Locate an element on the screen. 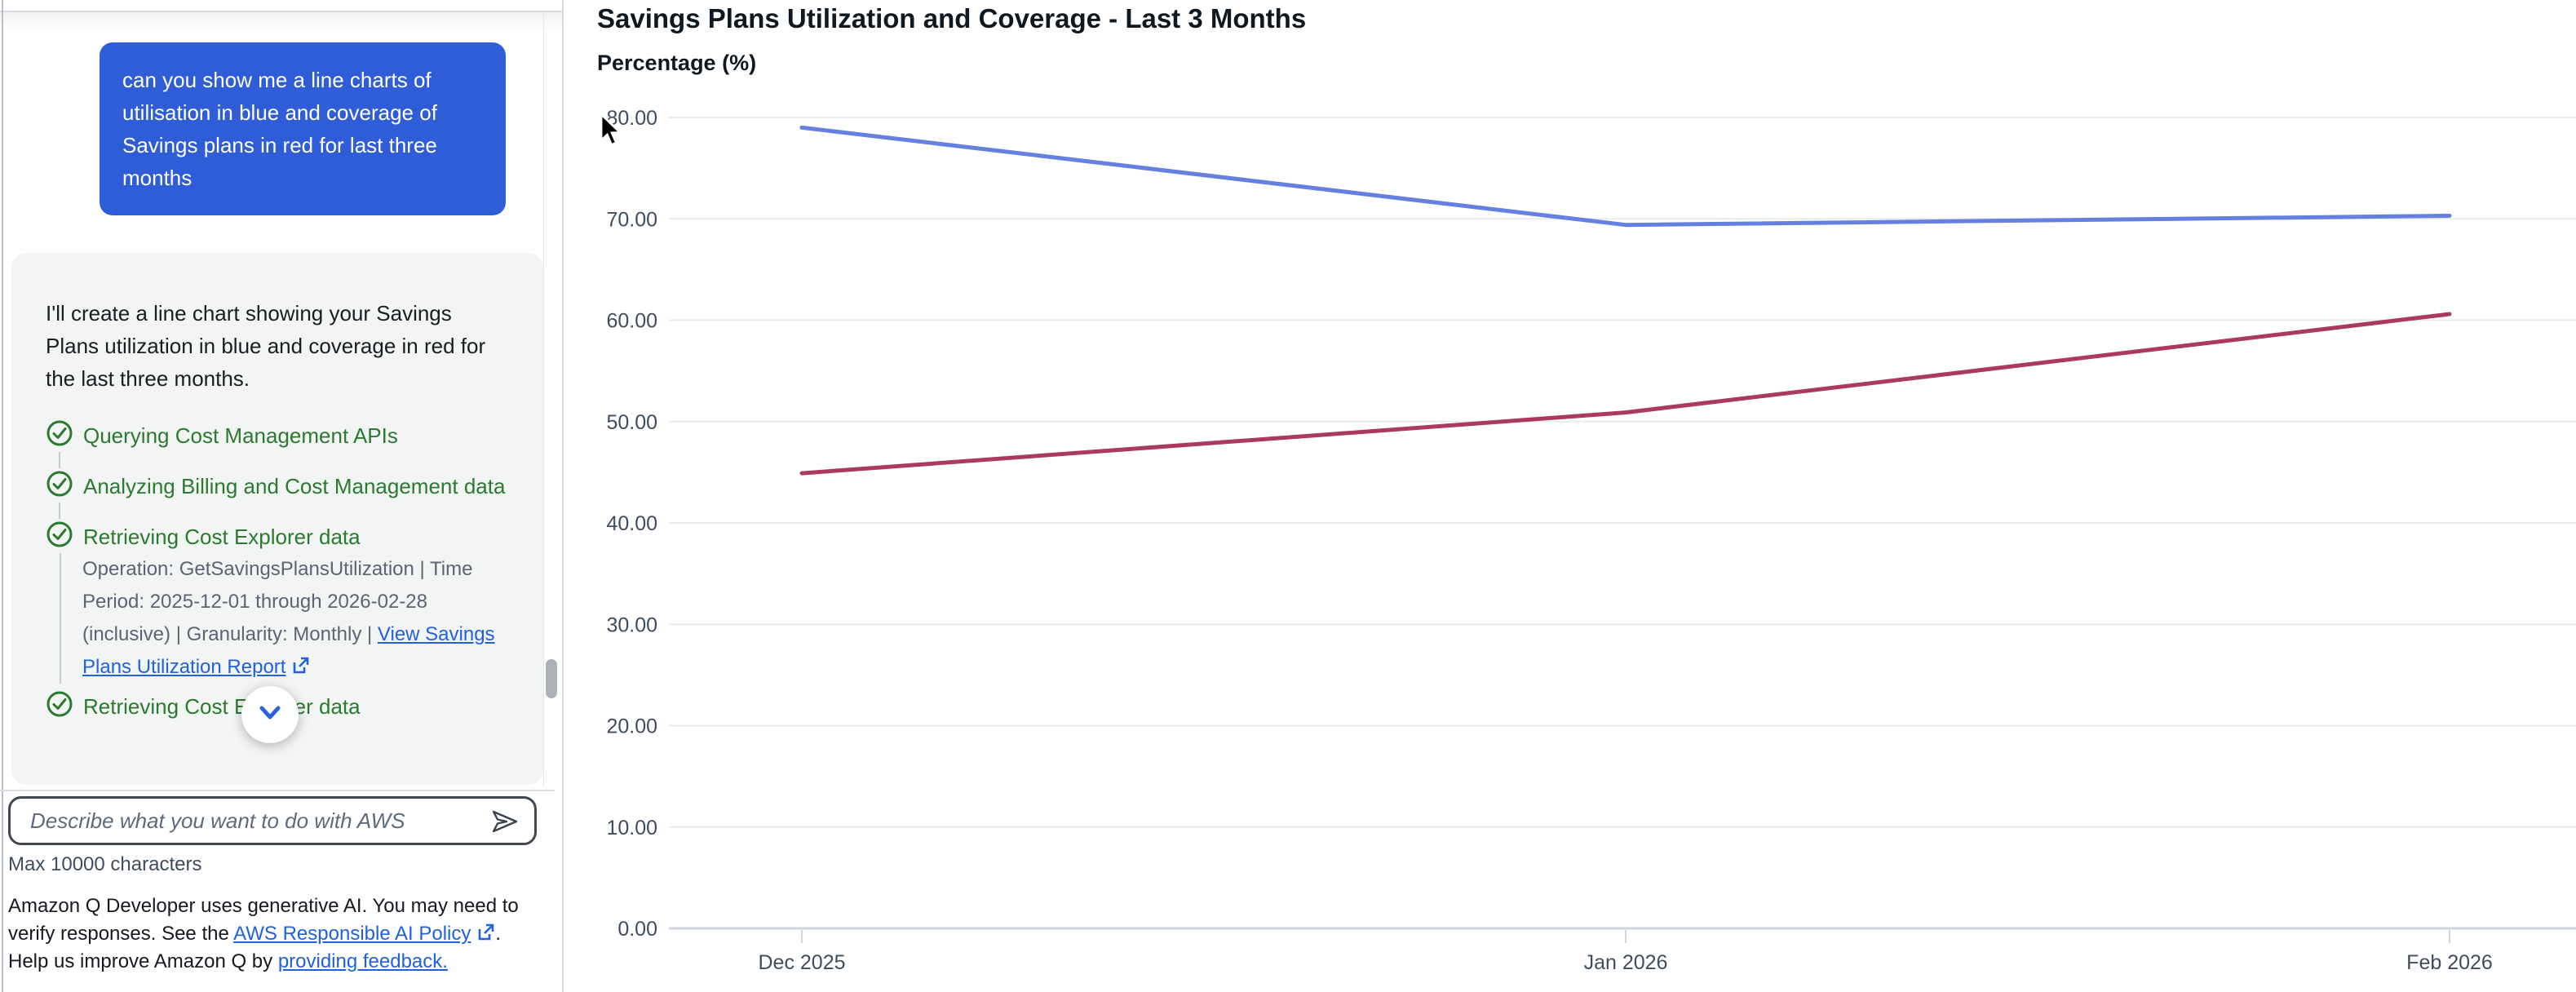 The image size is (2576, 992). series-line-utilization is located at coordinates (1625, 176).